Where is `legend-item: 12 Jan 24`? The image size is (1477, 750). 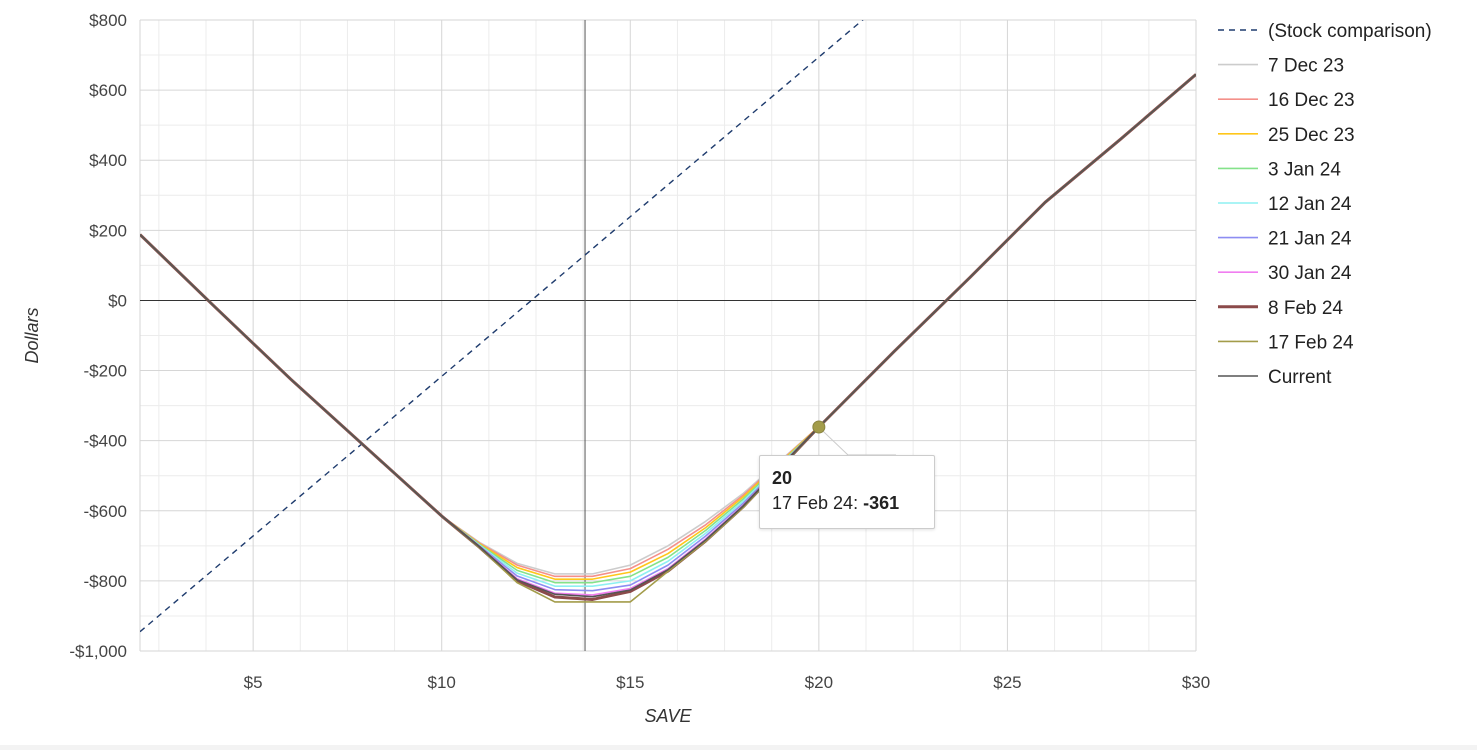 legend-item: 12 Jan 24 is located at coordinates (1285, 204).